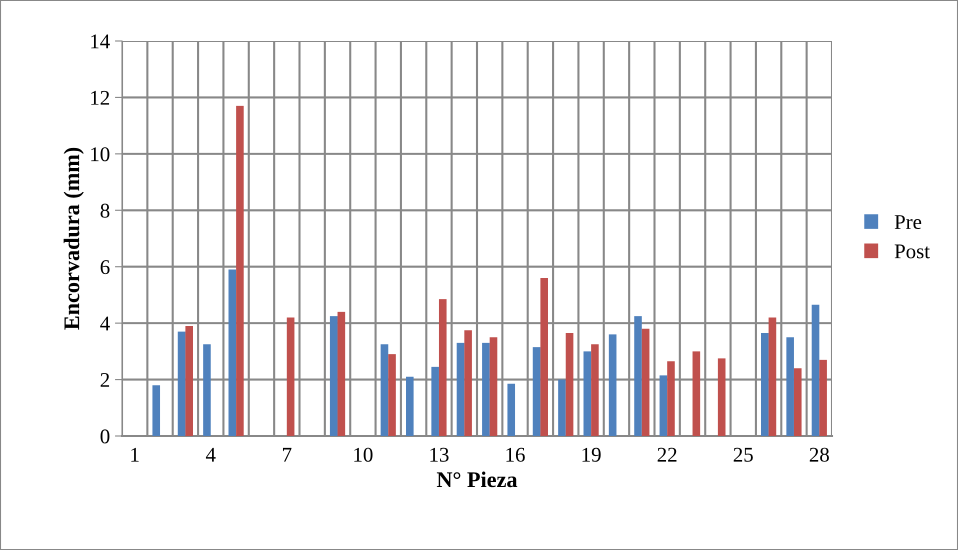 The width and height of the screenshot is (958, 550). What do you see at coordinates (667, 455) in the screenshot?
I see `x-tick-label: 22` at bounding box center [667, 455].